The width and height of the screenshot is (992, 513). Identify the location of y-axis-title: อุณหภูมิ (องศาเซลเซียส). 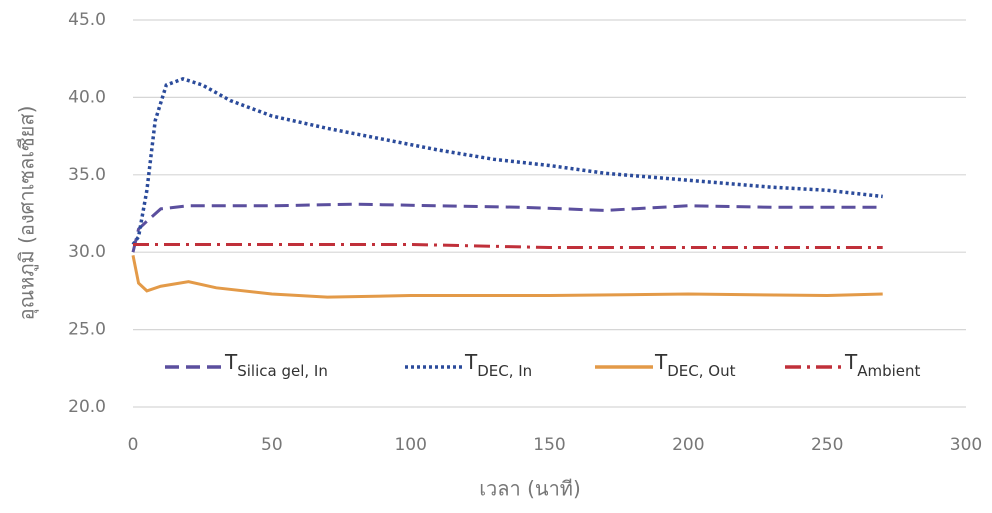
(27, 213).